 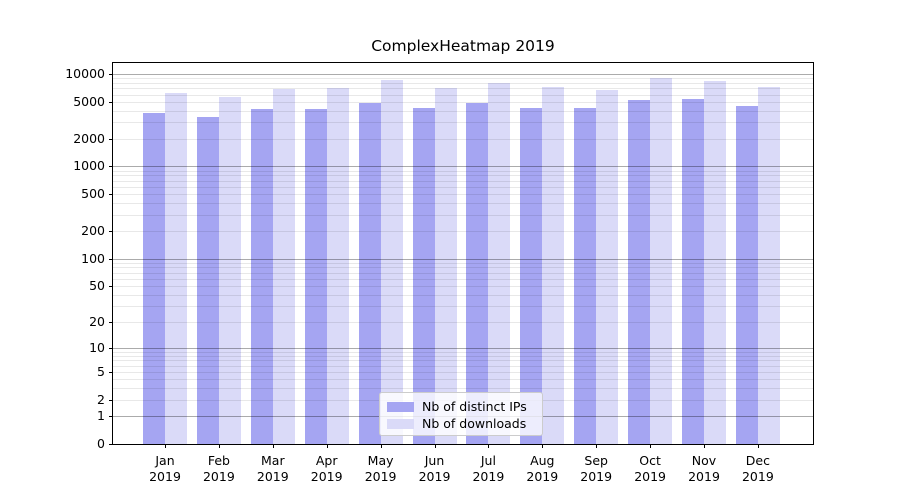 What do you see at coordinates (474, 423) in the screenshot?
I see `legend-label: Nb of downloads` at bounding box center [474, 423].